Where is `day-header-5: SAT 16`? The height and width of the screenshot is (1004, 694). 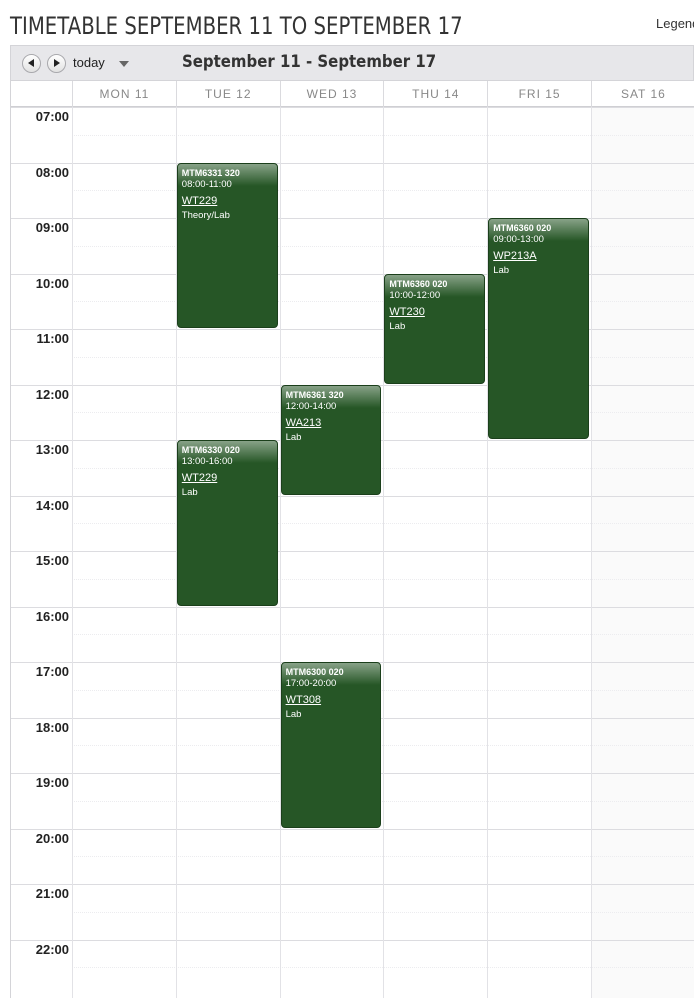
day-header-5: SAT 16 is located at coordinates (642, 94).